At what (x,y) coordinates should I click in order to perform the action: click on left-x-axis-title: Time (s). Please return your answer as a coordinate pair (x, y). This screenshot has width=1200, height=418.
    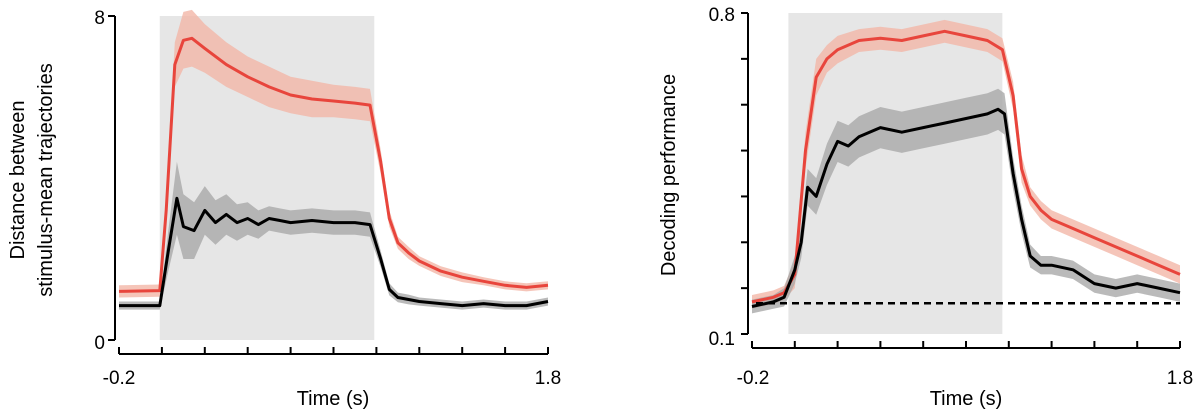
    Looking at the image, I should click on (333, 399).